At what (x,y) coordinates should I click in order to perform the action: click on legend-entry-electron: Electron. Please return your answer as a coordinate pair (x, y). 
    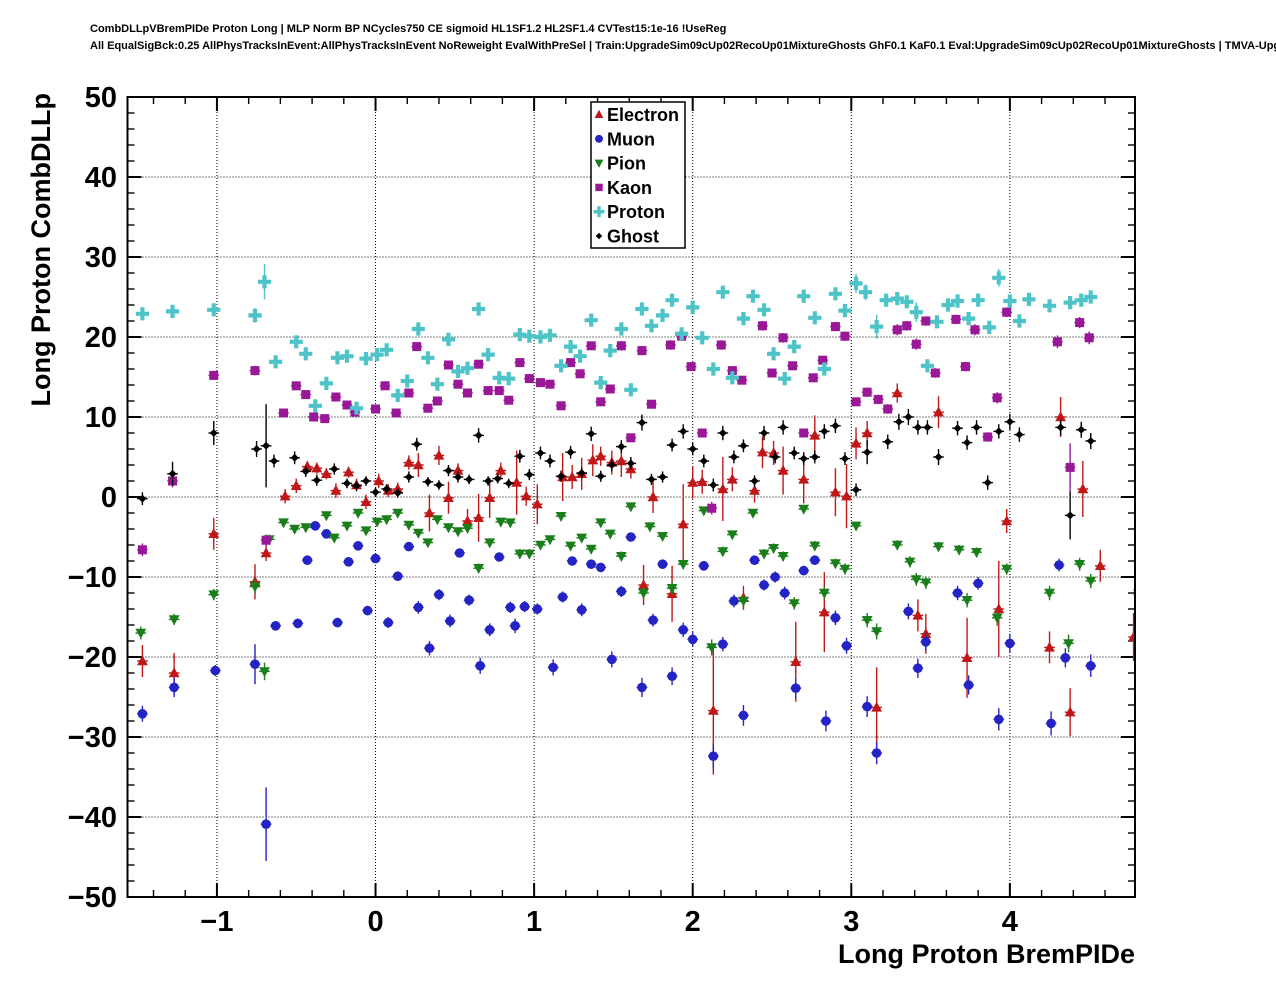
    Looking at the image, I should click on (636, 115).